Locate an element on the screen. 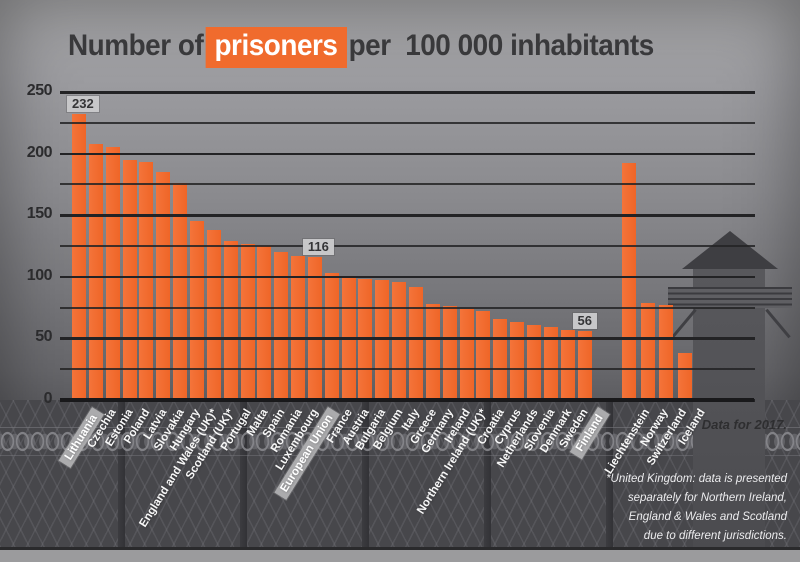 This screenshot has height=562, width=800. bar-malta is located at coordinates (247, 321).